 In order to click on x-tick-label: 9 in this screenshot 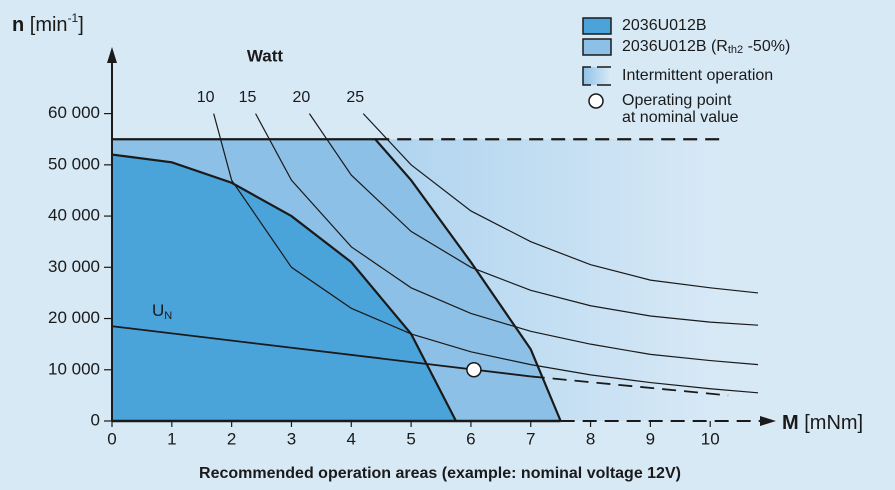, I will do `click(650, 438)`.